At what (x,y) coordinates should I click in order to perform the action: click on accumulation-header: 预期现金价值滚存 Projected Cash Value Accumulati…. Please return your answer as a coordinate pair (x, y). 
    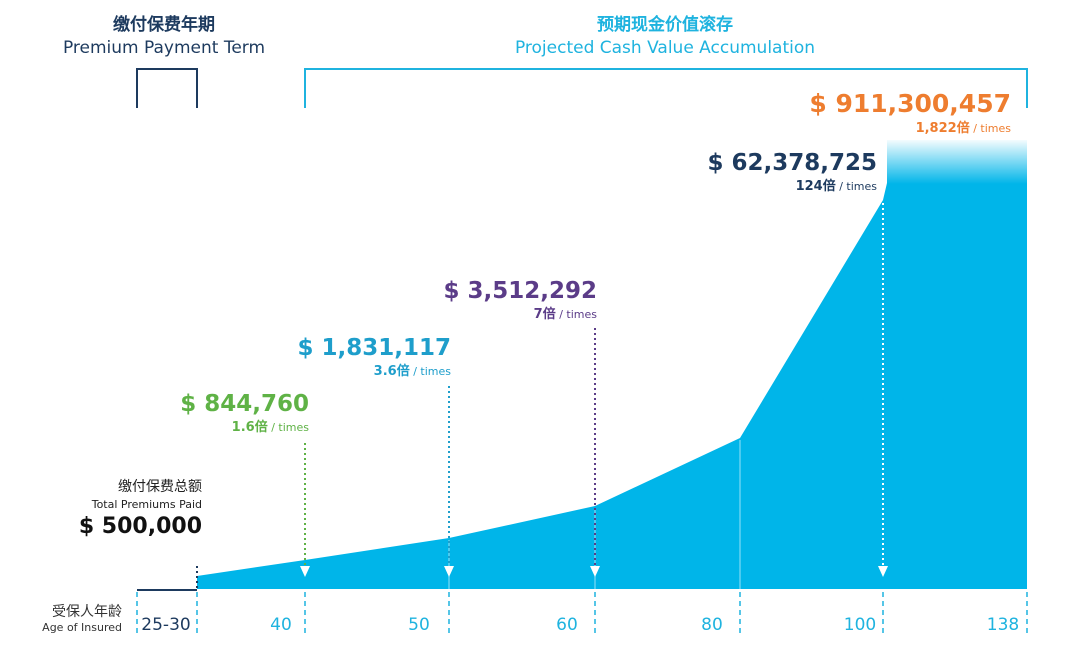
    Looking at the image, I should click on (665, 34).